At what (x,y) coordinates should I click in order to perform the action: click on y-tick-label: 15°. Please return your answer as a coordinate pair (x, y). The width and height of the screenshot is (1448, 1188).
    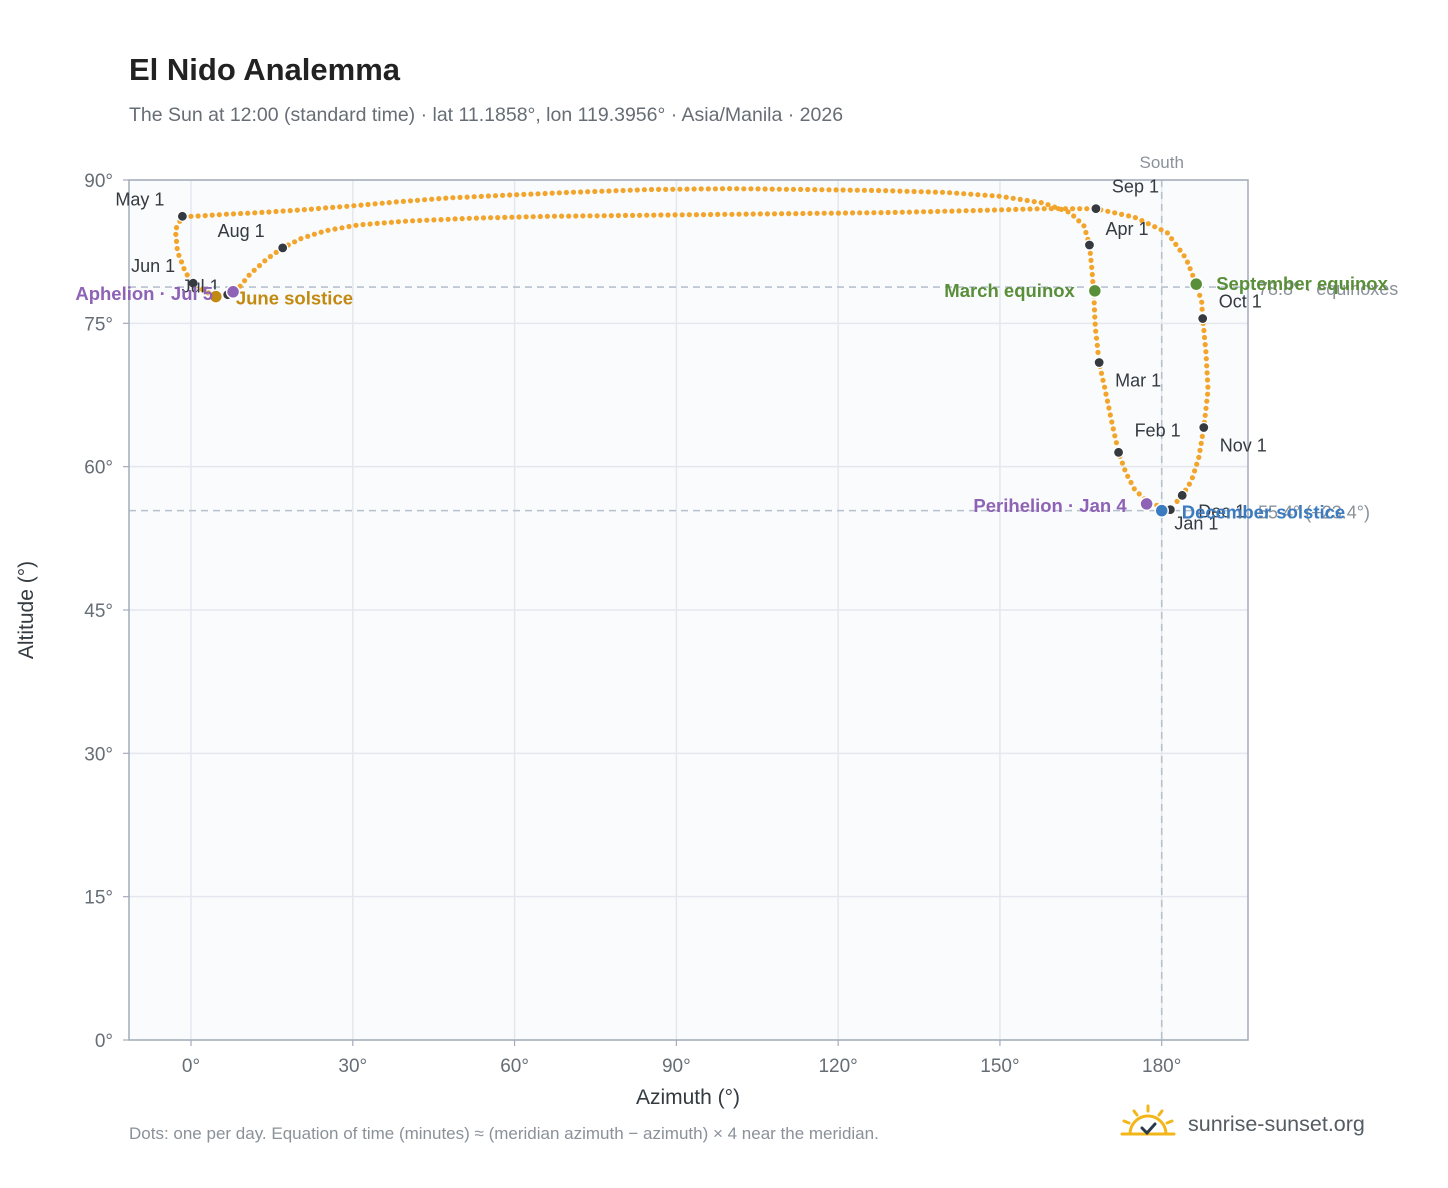
    Looking at the image, I should click on (98, 898).